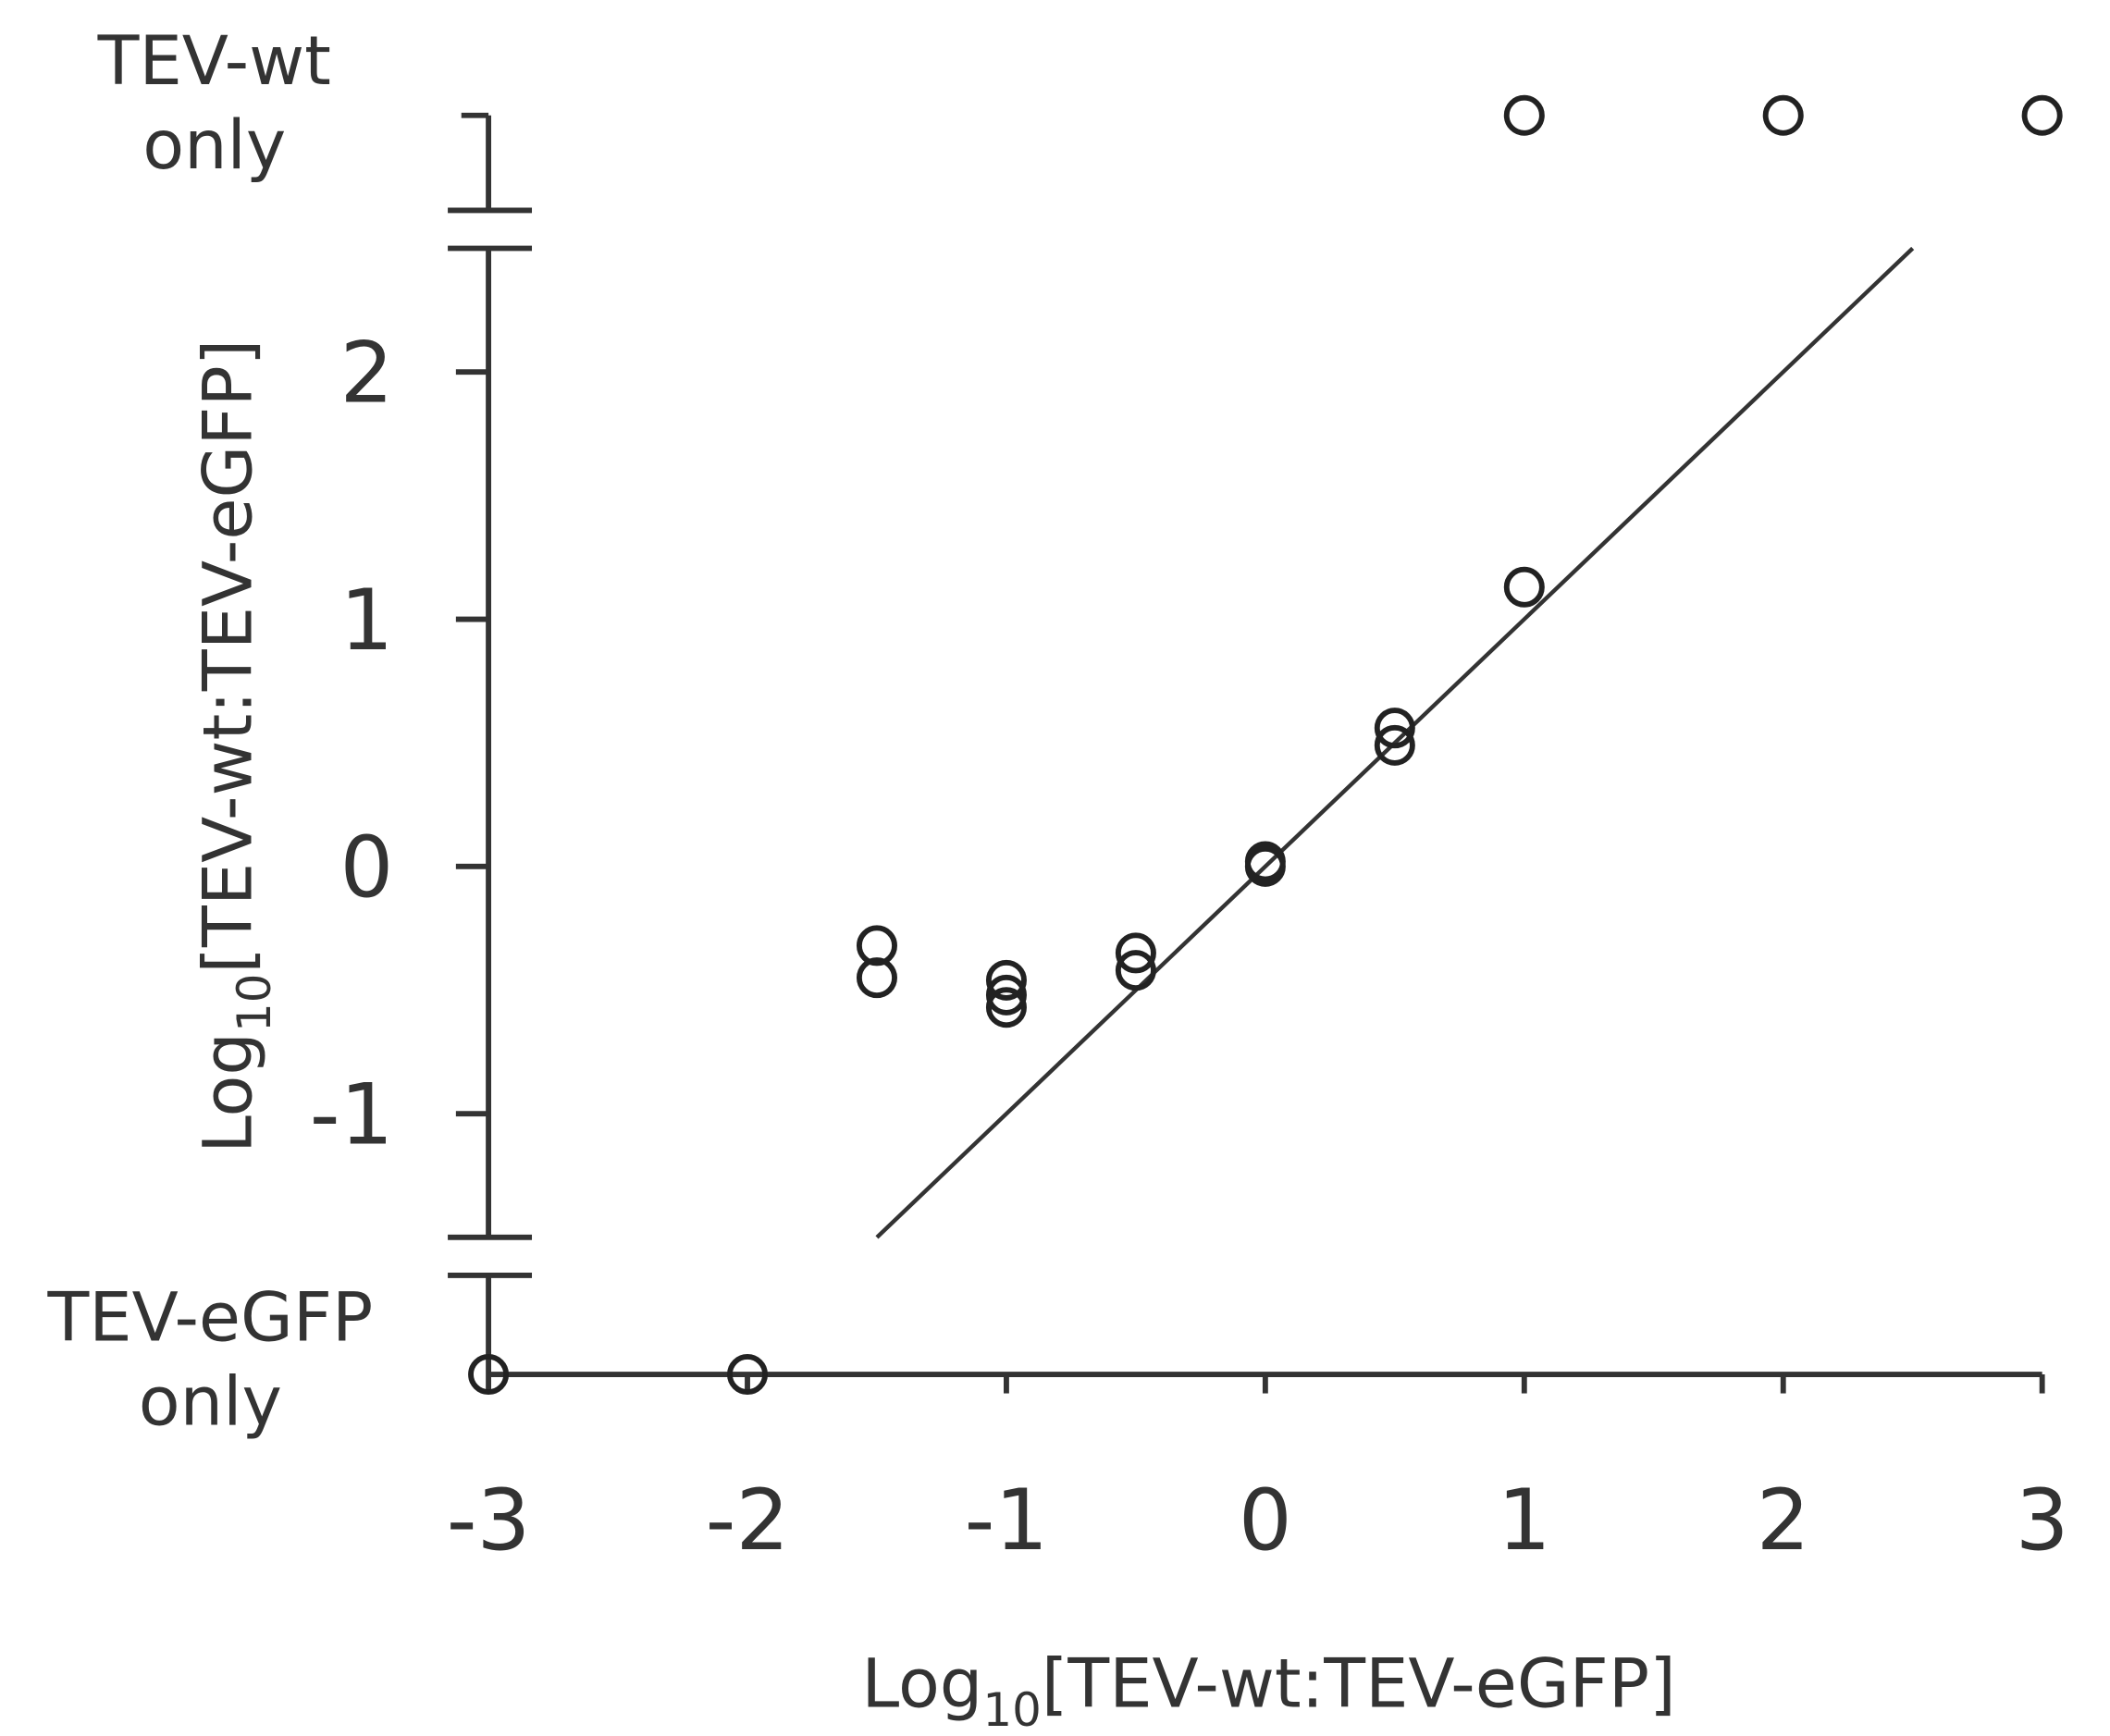 The width and height of the screenshot is (2110, 1736). I want to click on y-tick-label: 1, so click(367, 621).